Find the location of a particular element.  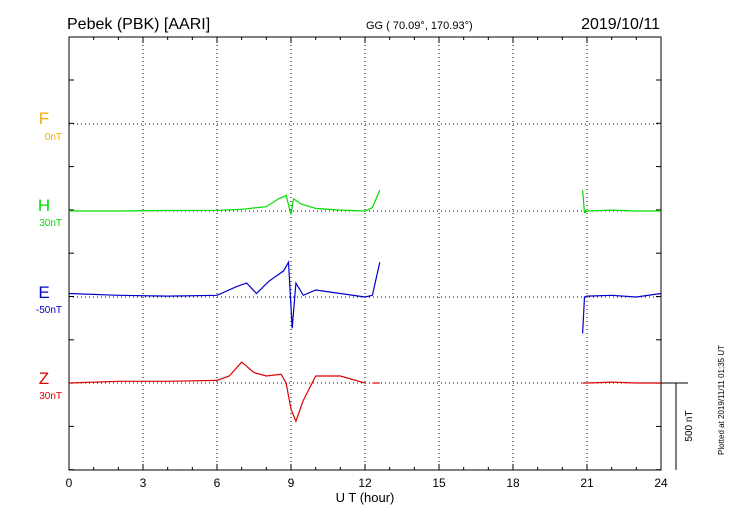

series-name-f: F is located at coordinates (44, 118).